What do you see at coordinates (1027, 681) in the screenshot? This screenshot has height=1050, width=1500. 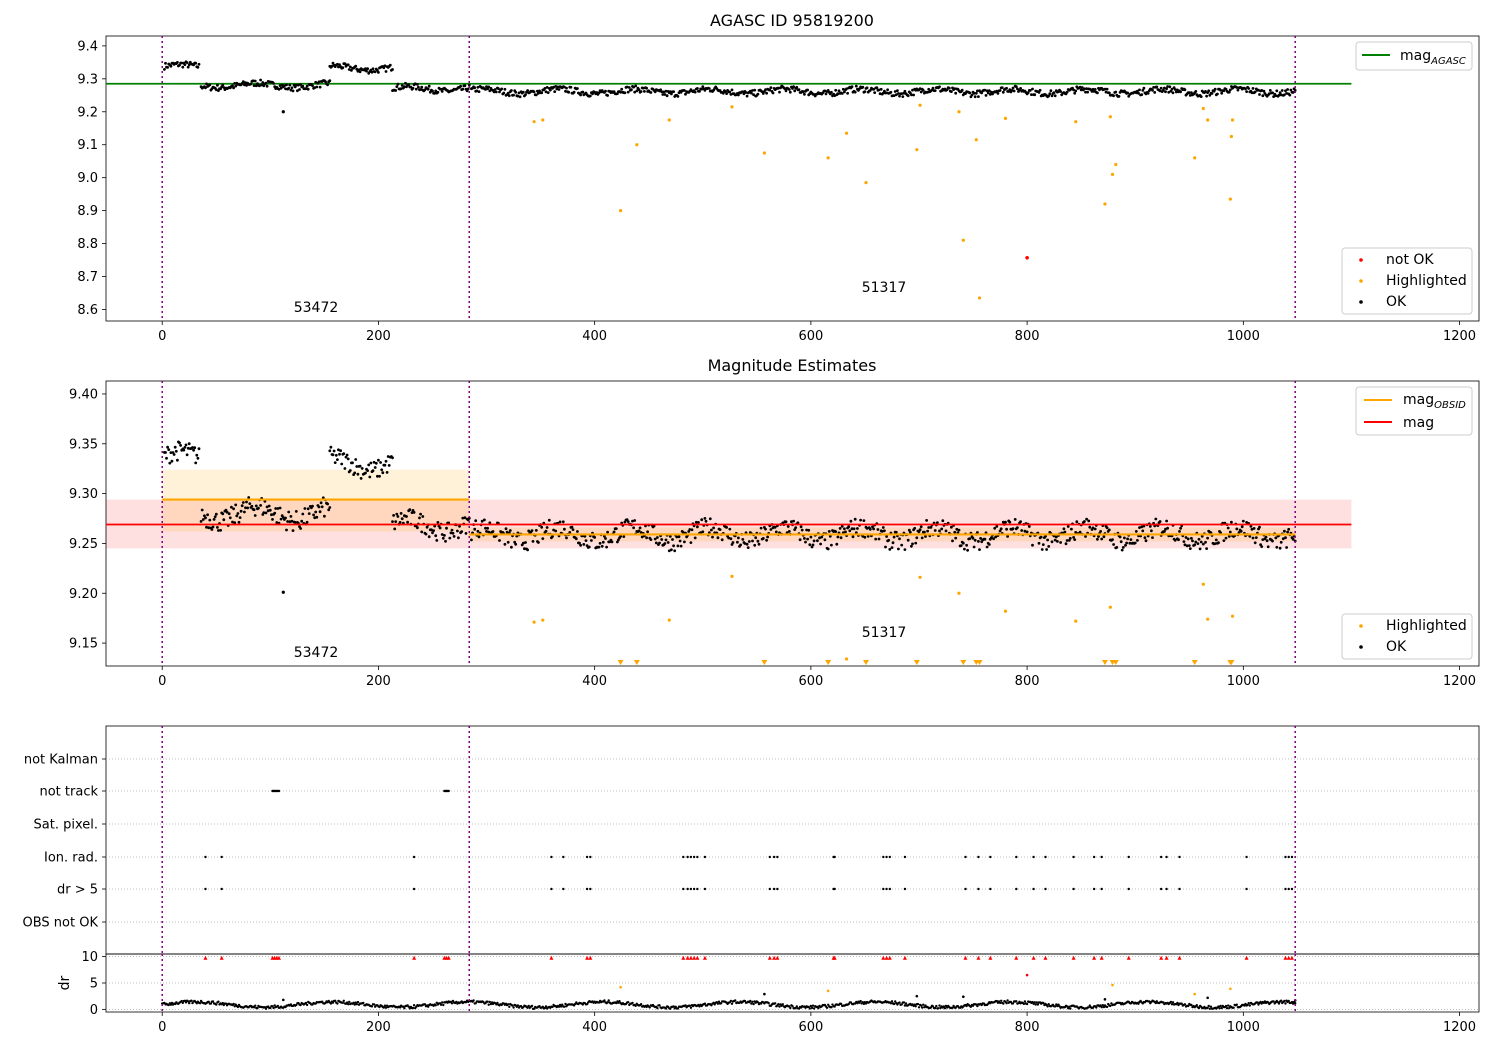 I see `middle-xtick-label: 800` at bounding box center [1027, 681].